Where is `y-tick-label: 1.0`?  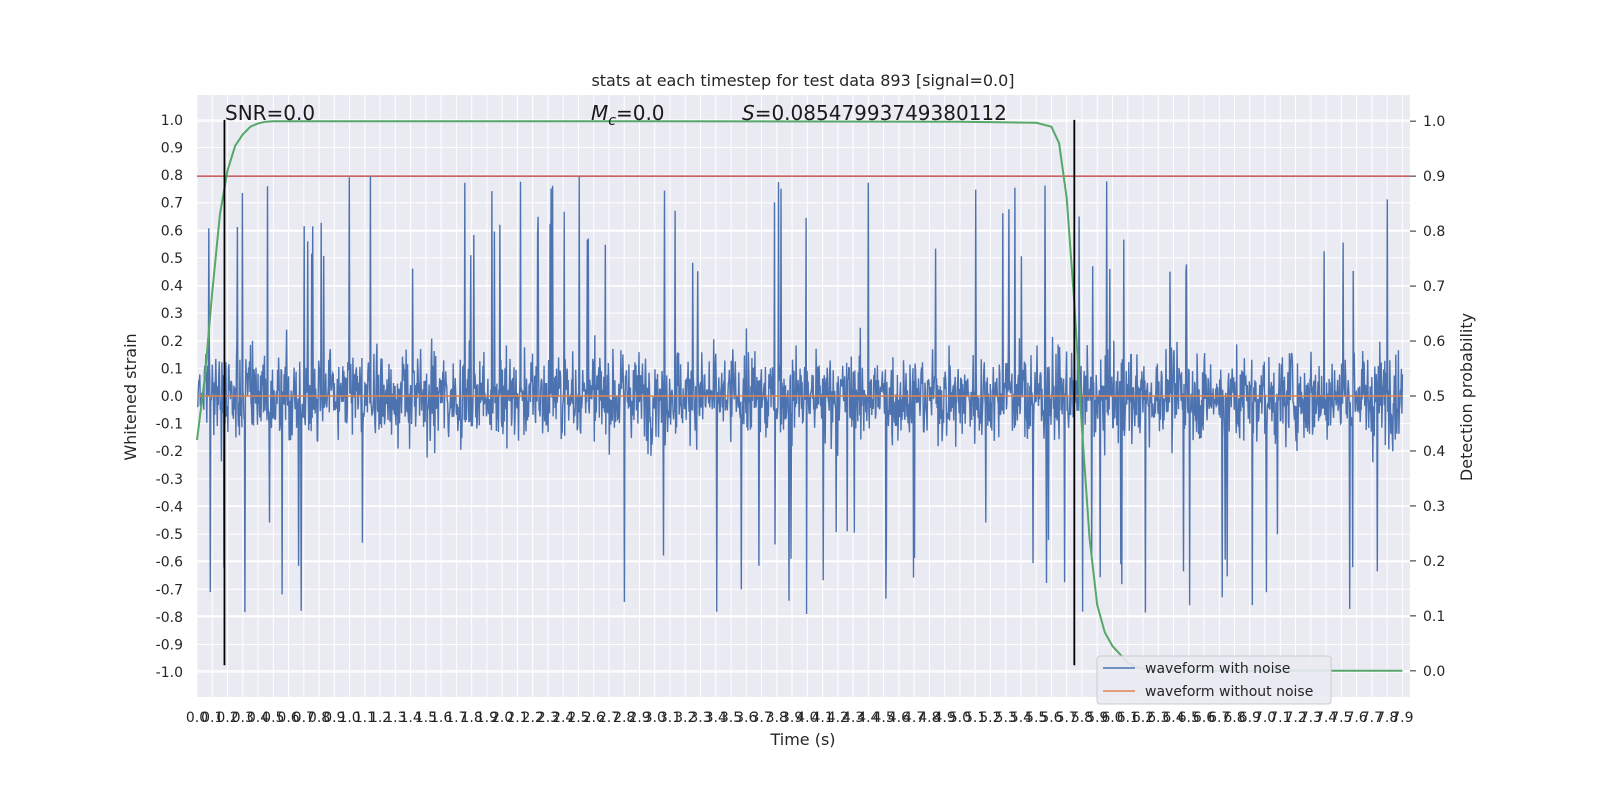
y-tick-label: 1.0 is located at coordinates (172, 121).